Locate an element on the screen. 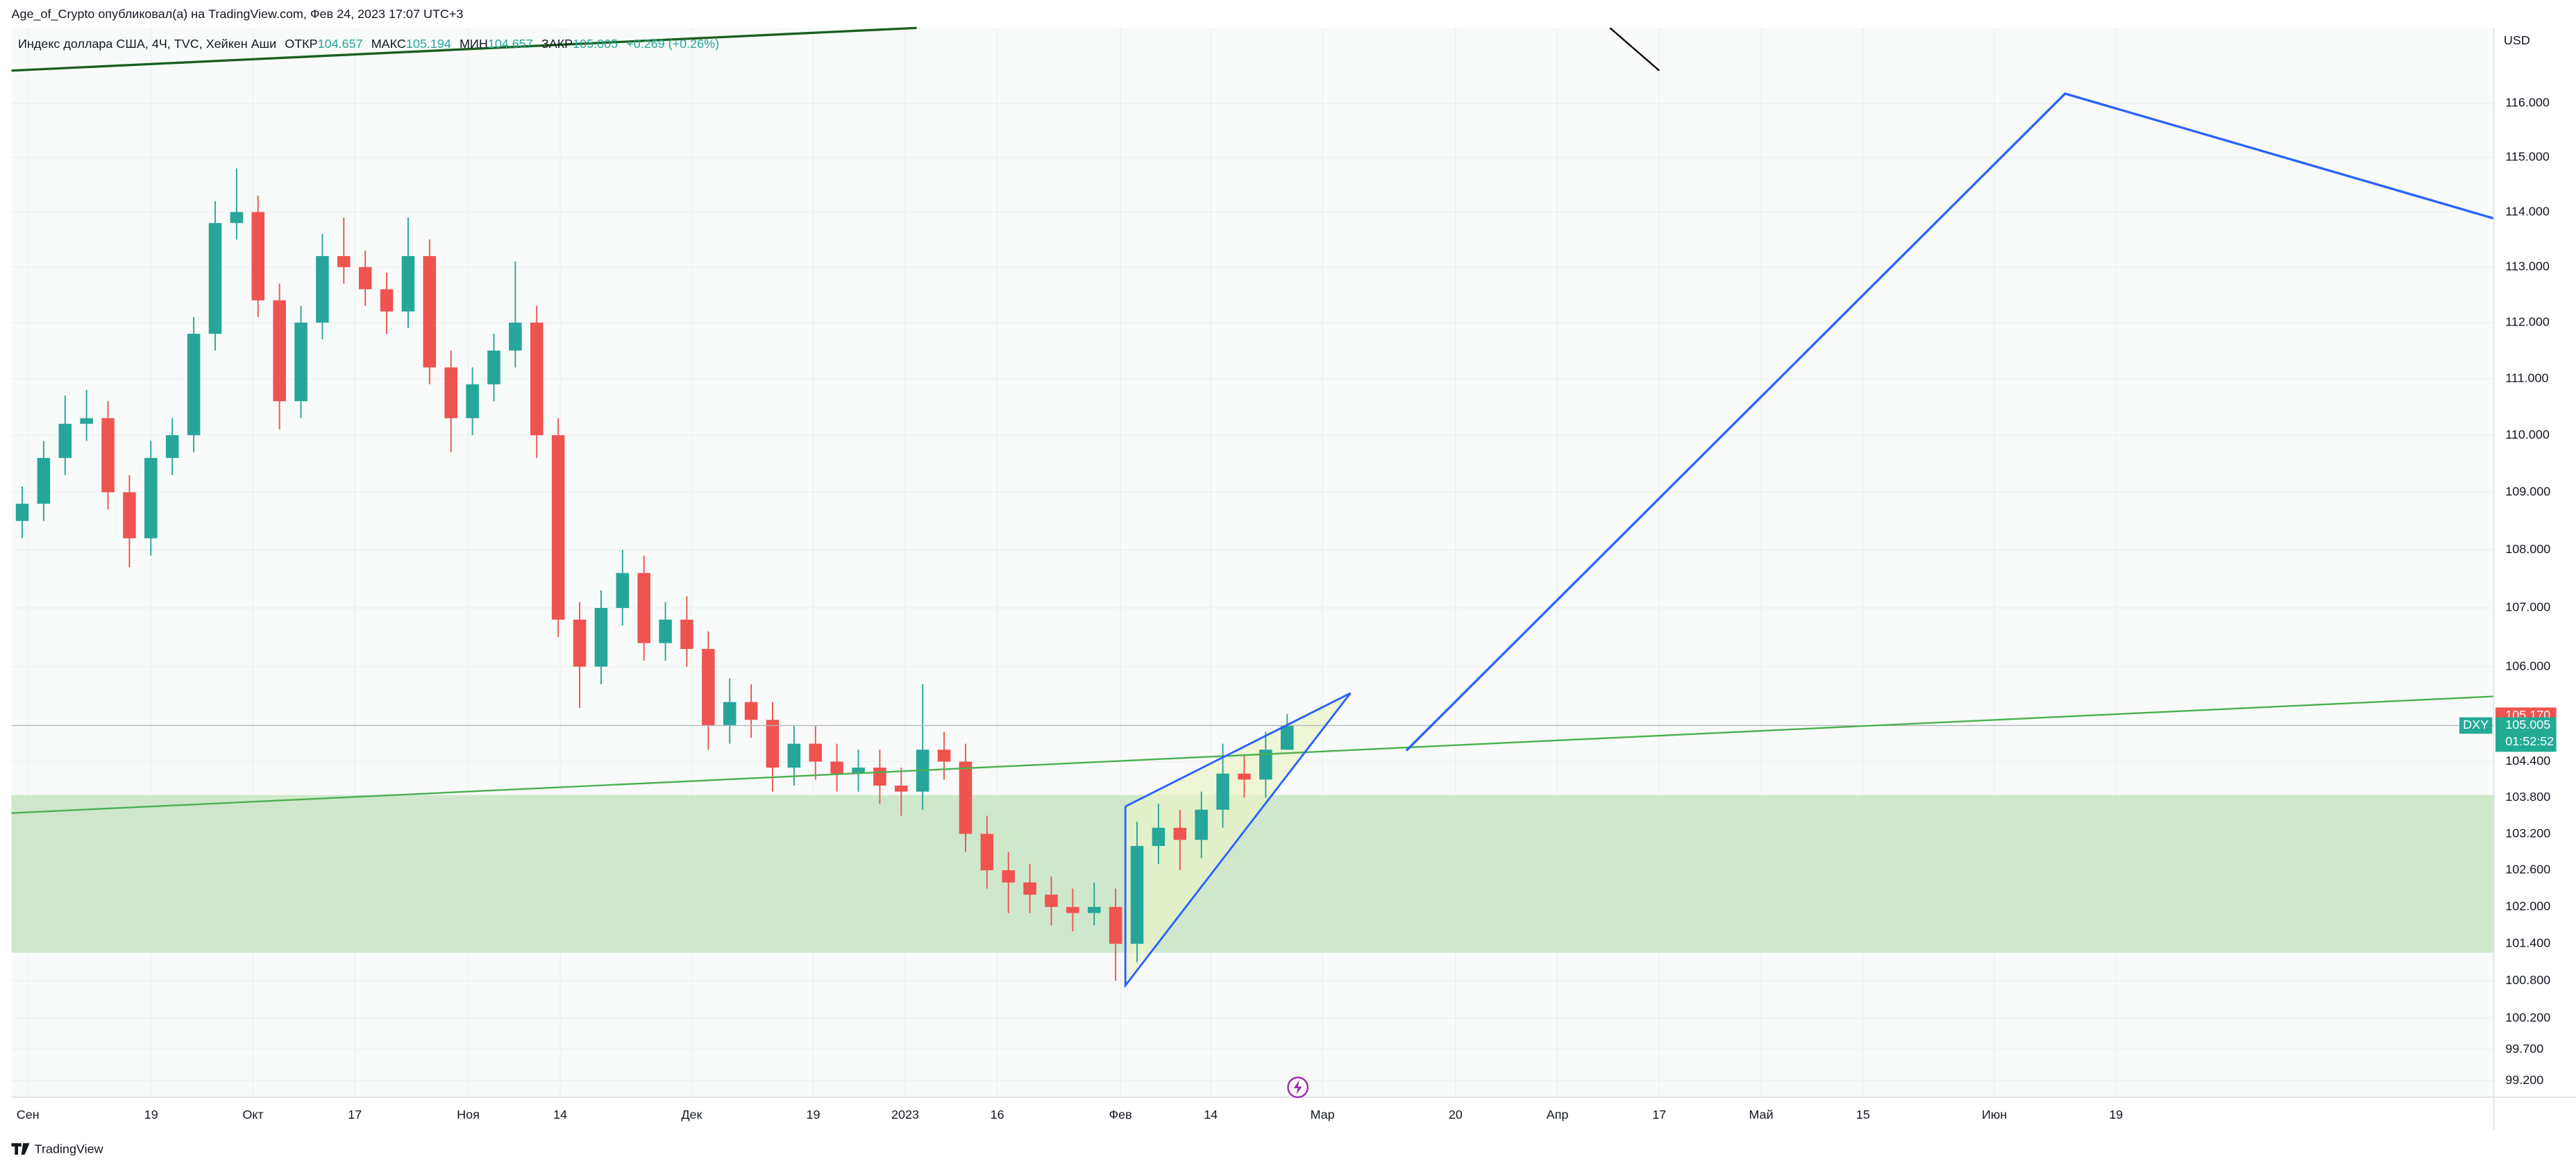  y-tick-label: 104.400 is located at coordinates (2527, 761).